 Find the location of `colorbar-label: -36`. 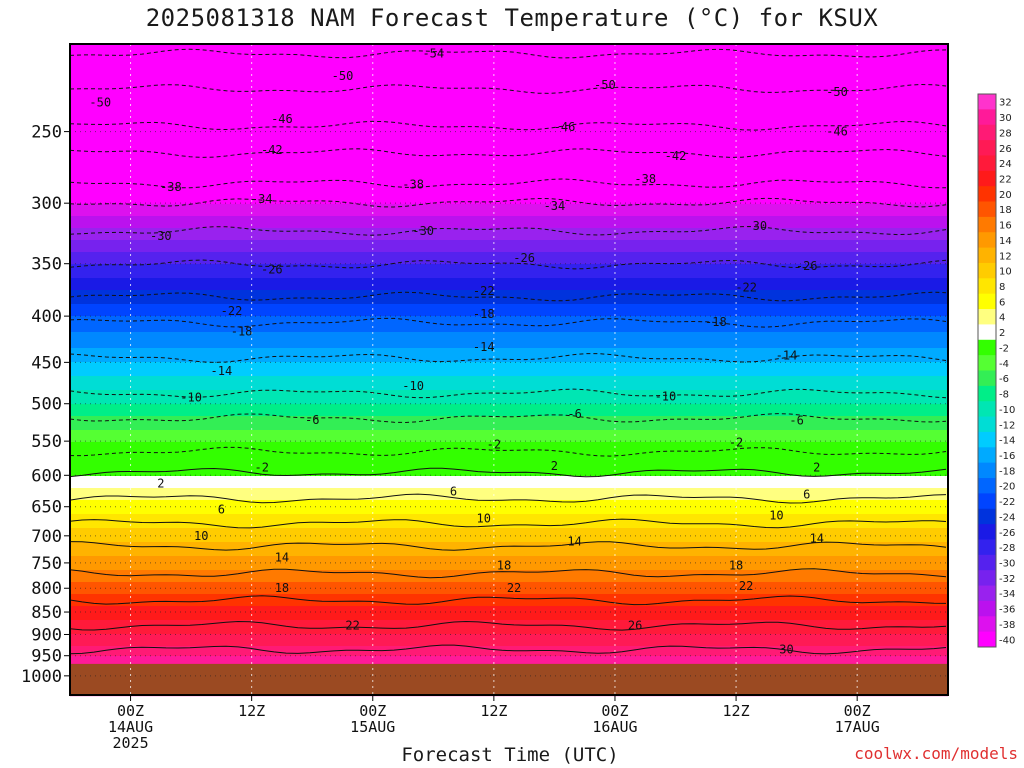

colorbar-label: -36 is located at coordinates (1007, 610).